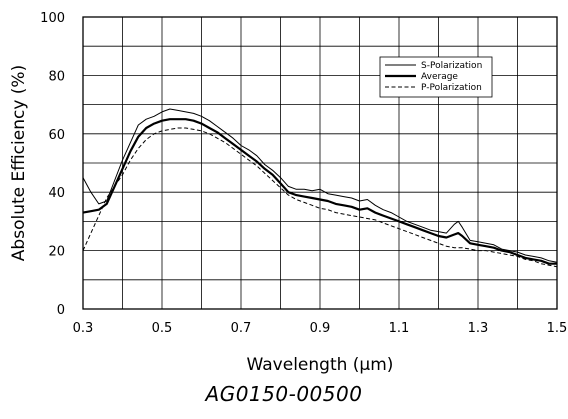 The image size is (568, 419). I want to click on y-axis-label: Absolute Efficiency (%), so click(19, 163).